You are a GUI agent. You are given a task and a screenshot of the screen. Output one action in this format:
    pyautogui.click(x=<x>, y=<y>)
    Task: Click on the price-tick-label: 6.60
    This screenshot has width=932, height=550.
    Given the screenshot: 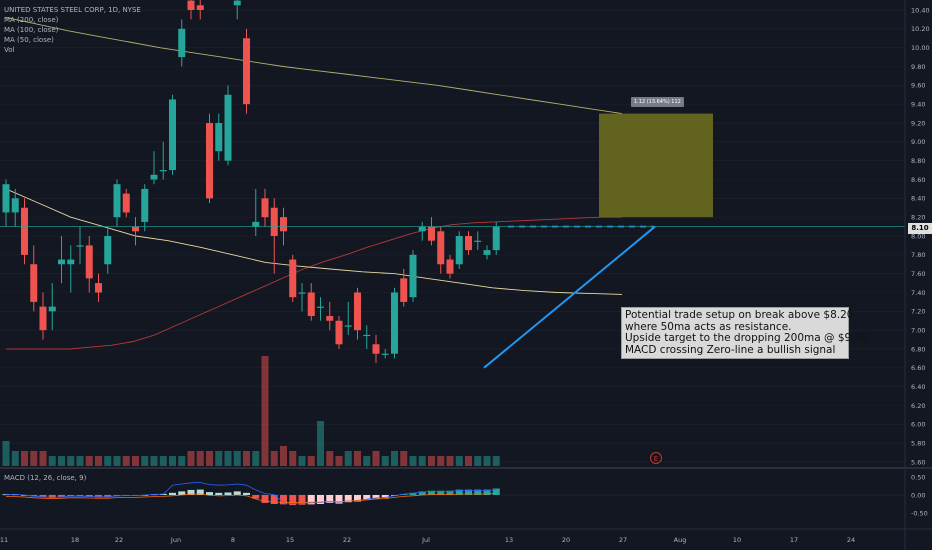 What is the action you would take?
    pyautogui.click(x=918, y=368)
    